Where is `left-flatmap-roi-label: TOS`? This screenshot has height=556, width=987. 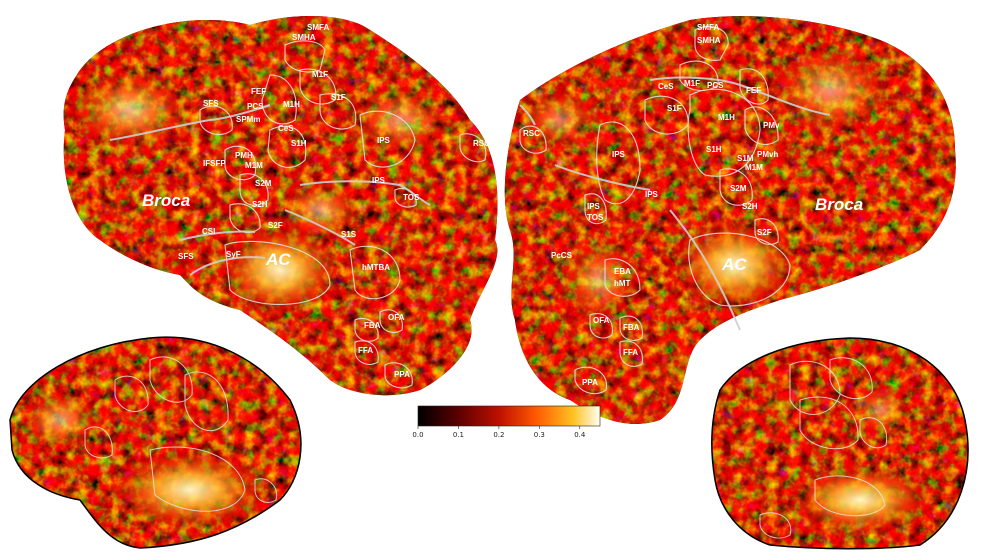
left-flatmap-roi-label: TOS is located at coordinates (411, 197).